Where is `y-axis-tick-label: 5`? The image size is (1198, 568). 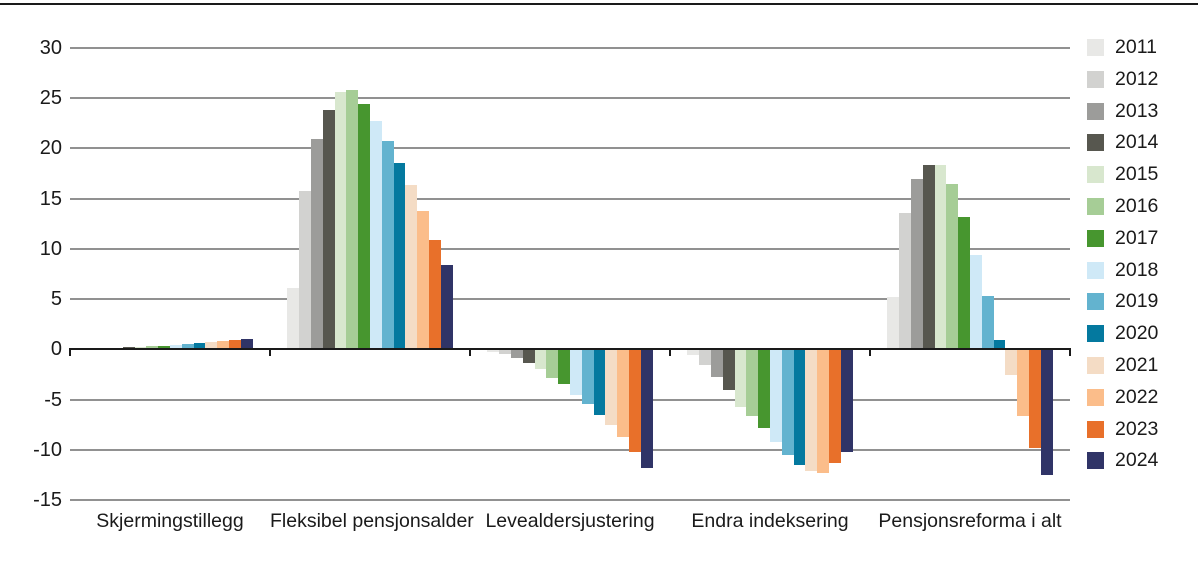
y-axis-tick-label: 5 is located at coordinates (56, 299).